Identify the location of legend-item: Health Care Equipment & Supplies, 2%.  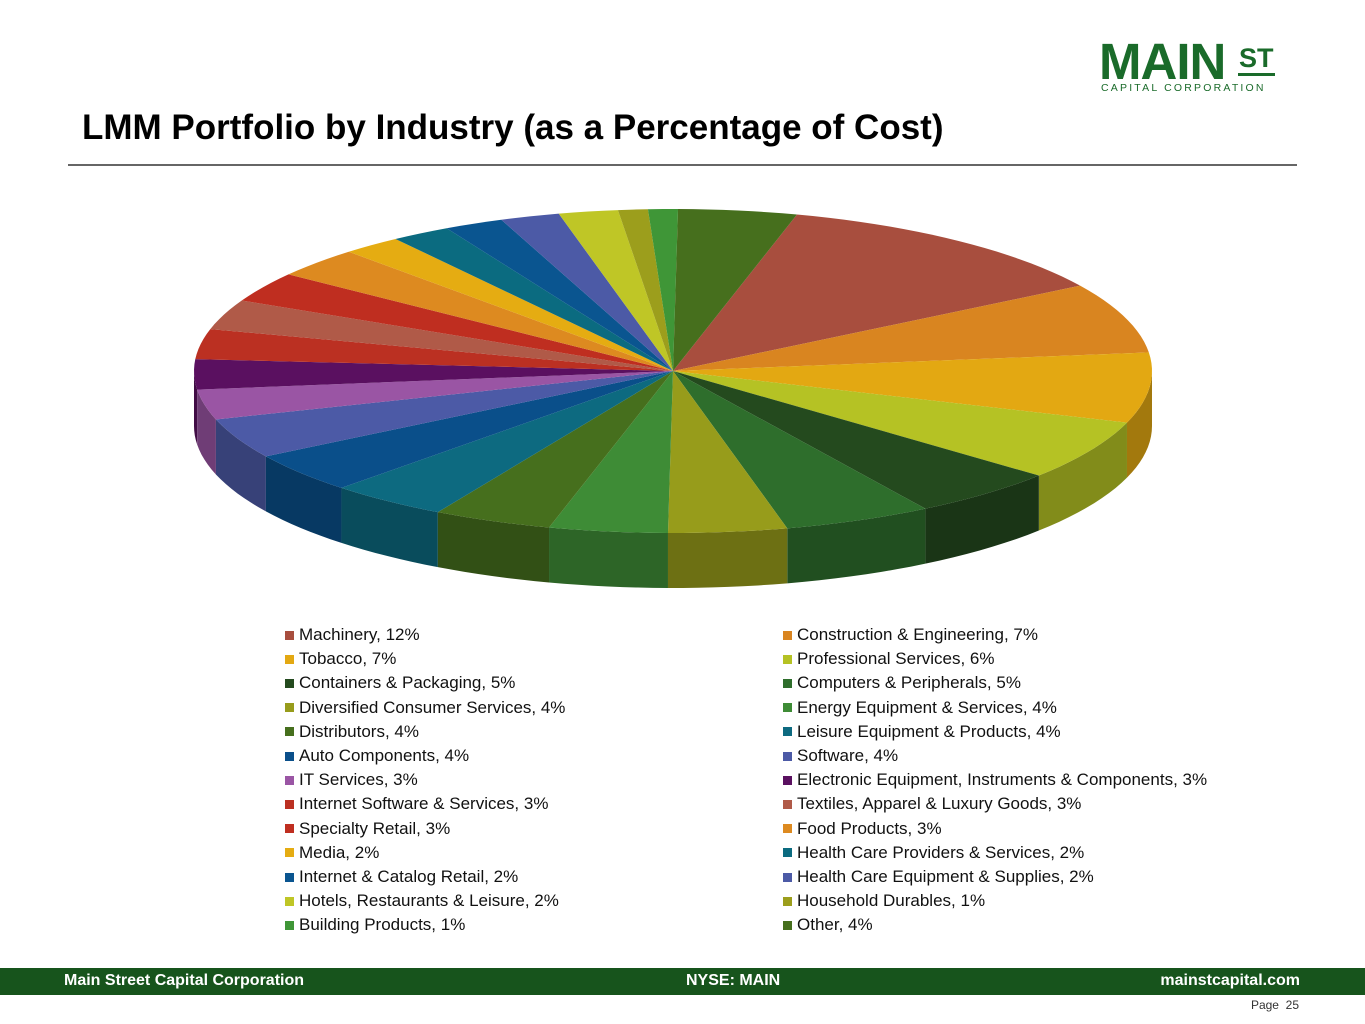
(938, 877).